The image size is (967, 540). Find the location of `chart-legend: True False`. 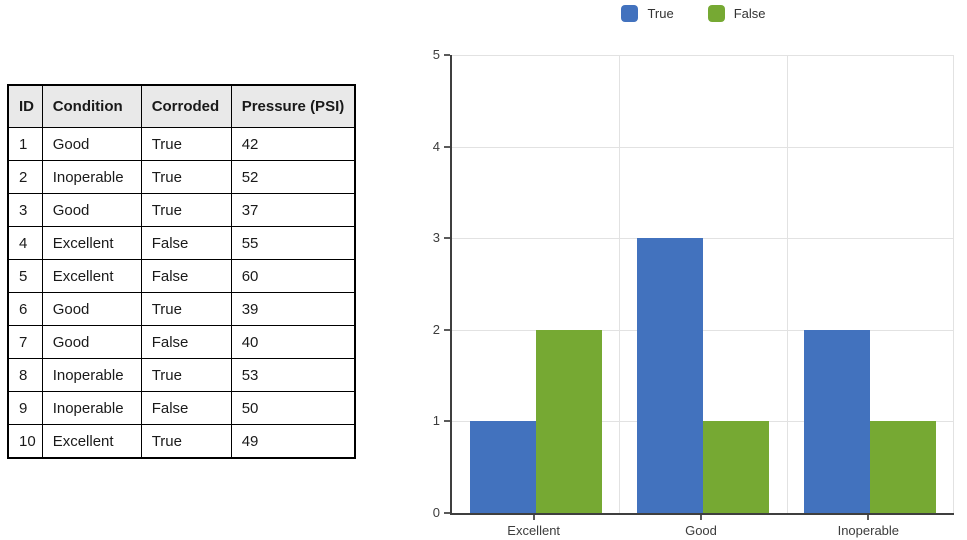

chart-legend: True False is located at coordinates (693, 13).